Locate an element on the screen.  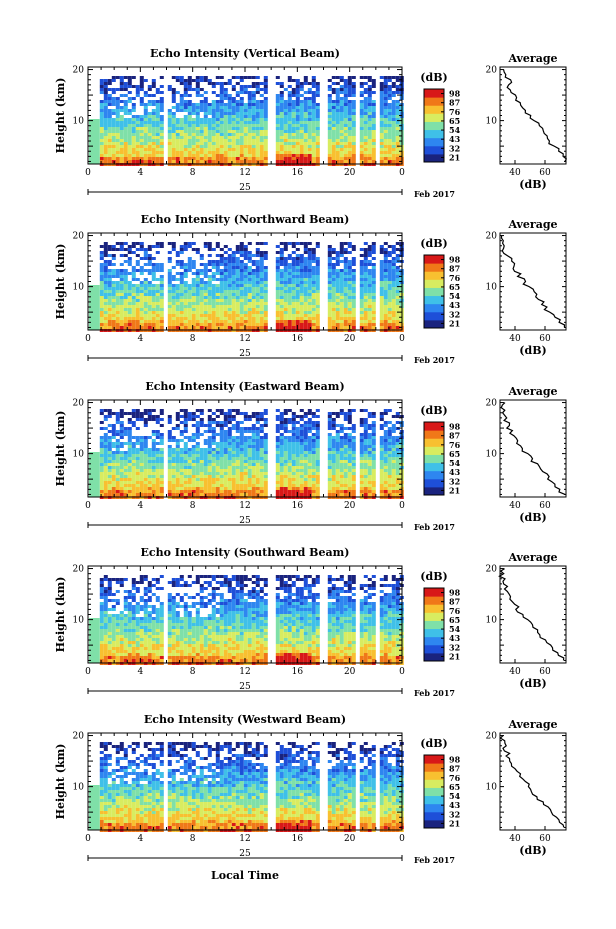
x-tick-label: 16 is located at coordinates (298, 173).